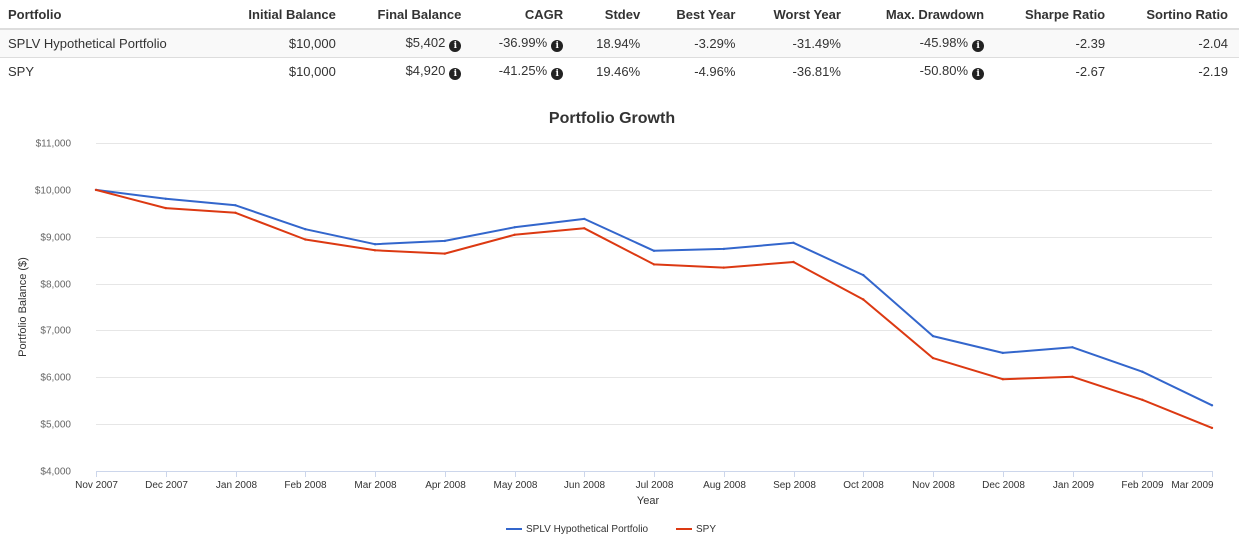 Image resolution: width=1239 pixels, height=544 pixels. Describe the element at coordinates (1074, 485) in the screenshot. I see `x-tick-label: Jan 2009` at that location.